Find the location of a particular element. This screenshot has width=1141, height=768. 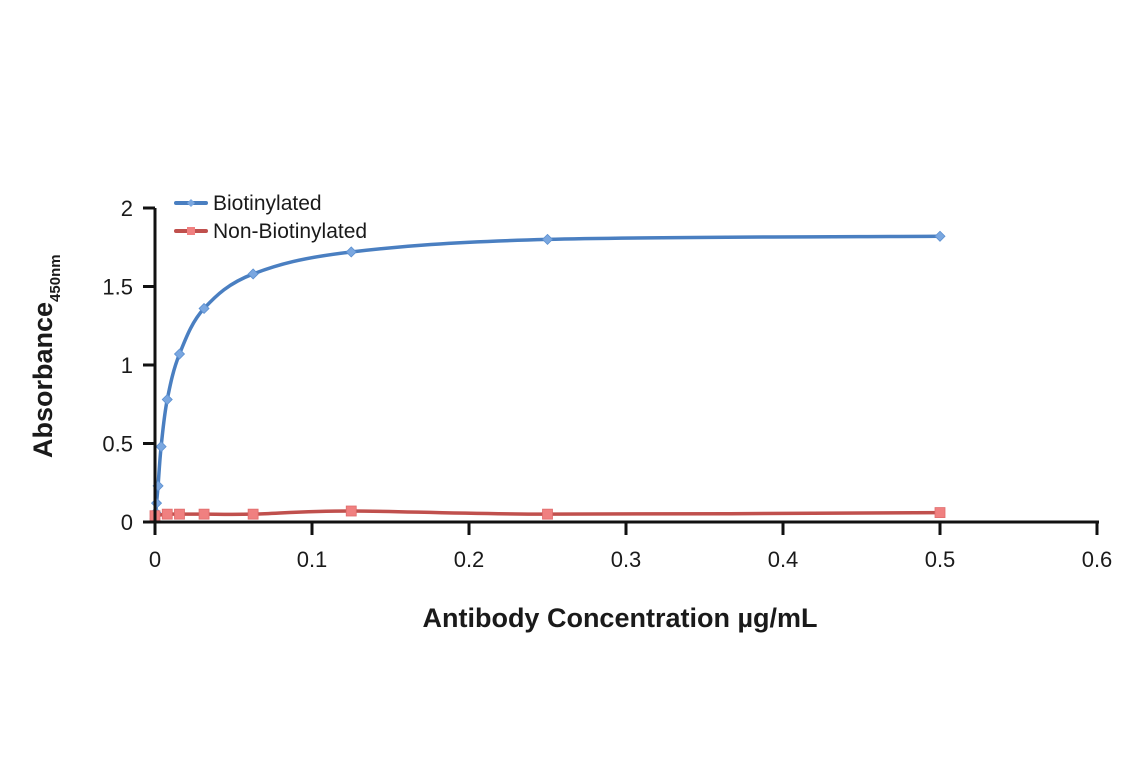

legend-label-biotinylated: Biotinylated is located at coordinates (267, 203).